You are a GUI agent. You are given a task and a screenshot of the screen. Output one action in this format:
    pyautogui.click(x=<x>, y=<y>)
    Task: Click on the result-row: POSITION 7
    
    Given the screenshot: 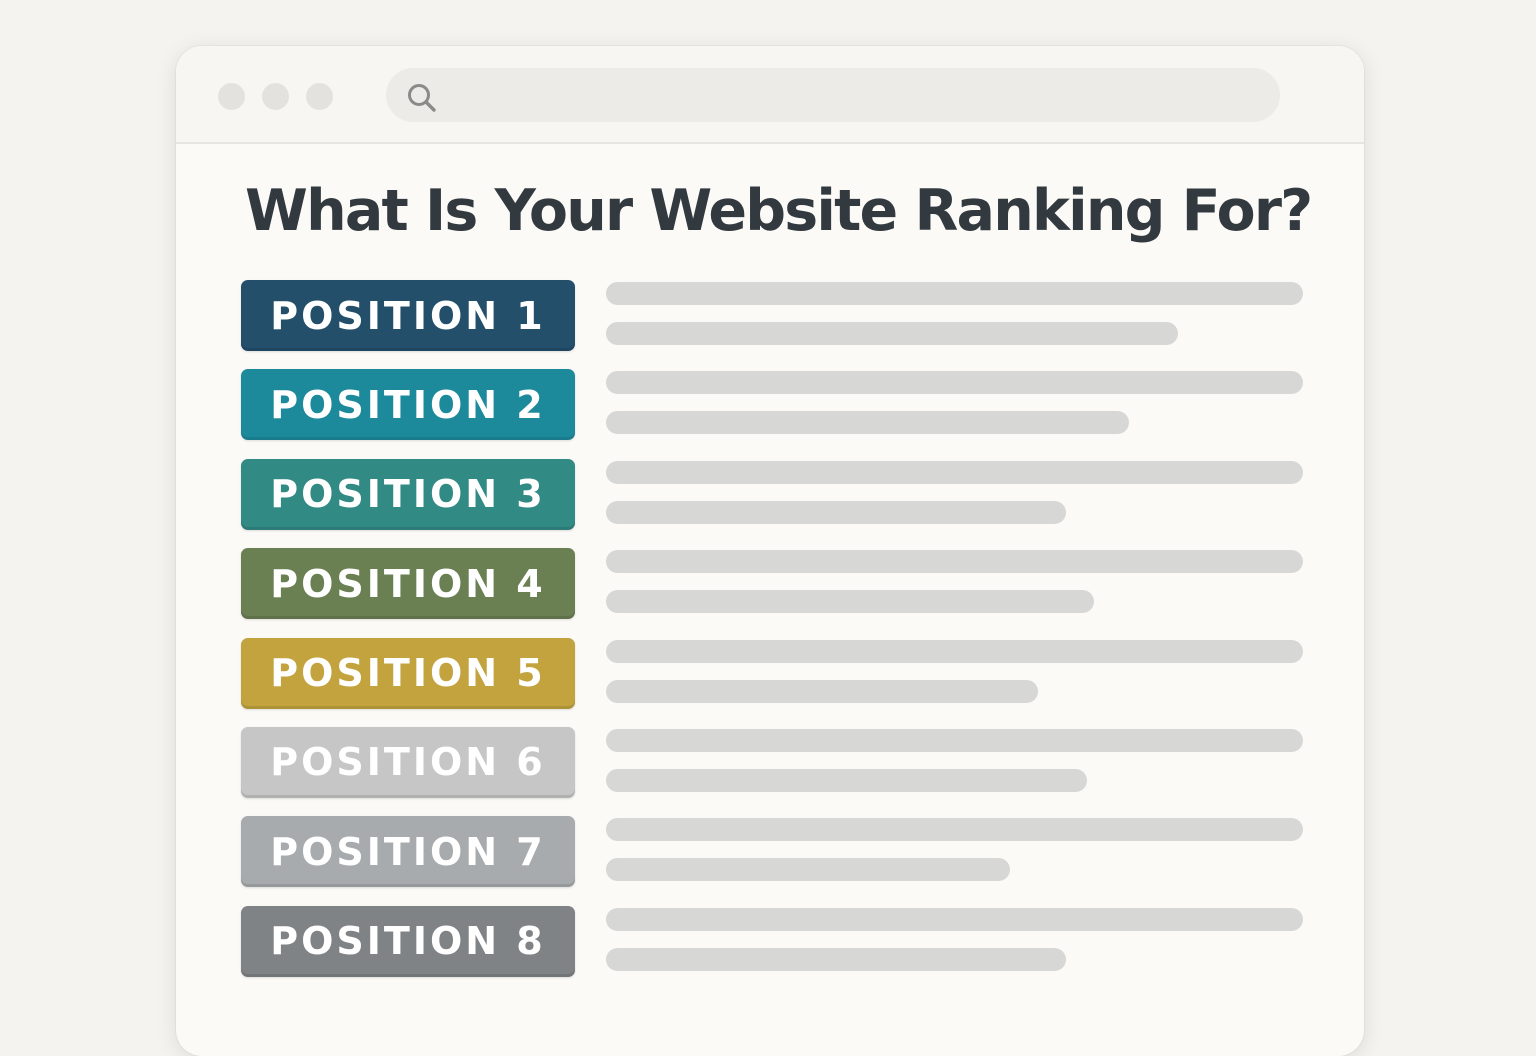 What is the action you would take?
    pyautogui.click(x=776, y=860)
    